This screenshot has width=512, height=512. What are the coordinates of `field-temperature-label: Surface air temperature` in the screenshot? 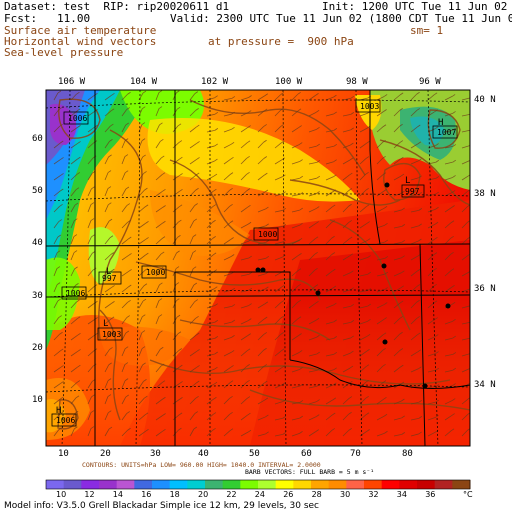 It's located at (80, 30).